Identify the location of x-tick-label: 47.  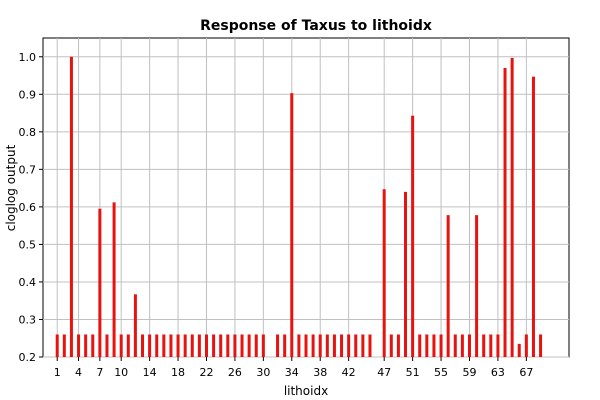
(384, 372).